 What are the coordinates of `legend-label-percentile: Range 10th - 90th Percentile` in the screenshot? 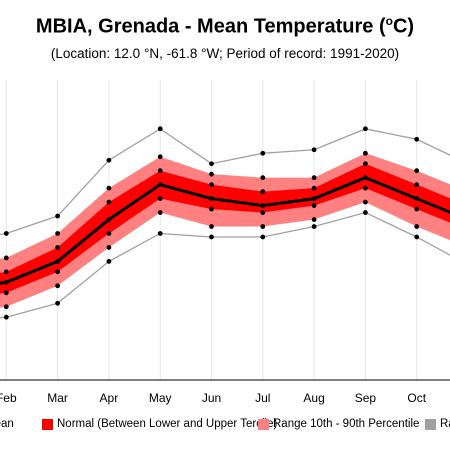 It's located at (346, 424).